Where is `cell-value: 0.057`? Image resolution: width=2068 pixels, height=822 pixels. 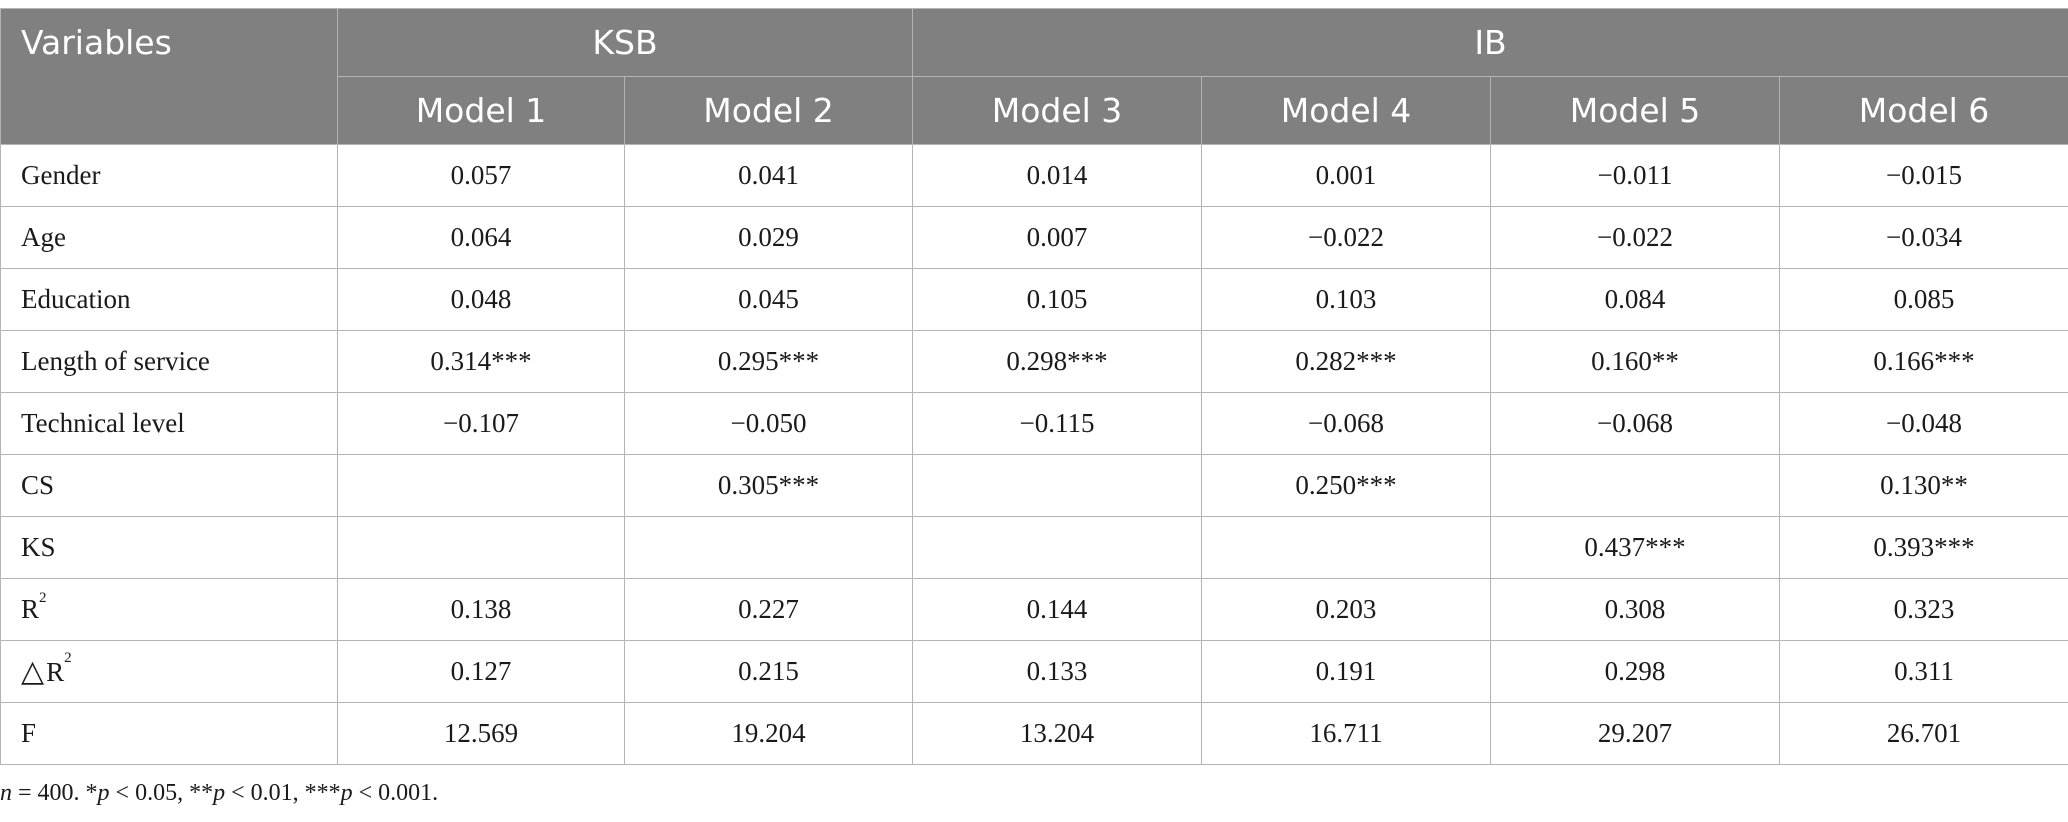
cell-value: 0.057 is located at coordinates (481, 175).